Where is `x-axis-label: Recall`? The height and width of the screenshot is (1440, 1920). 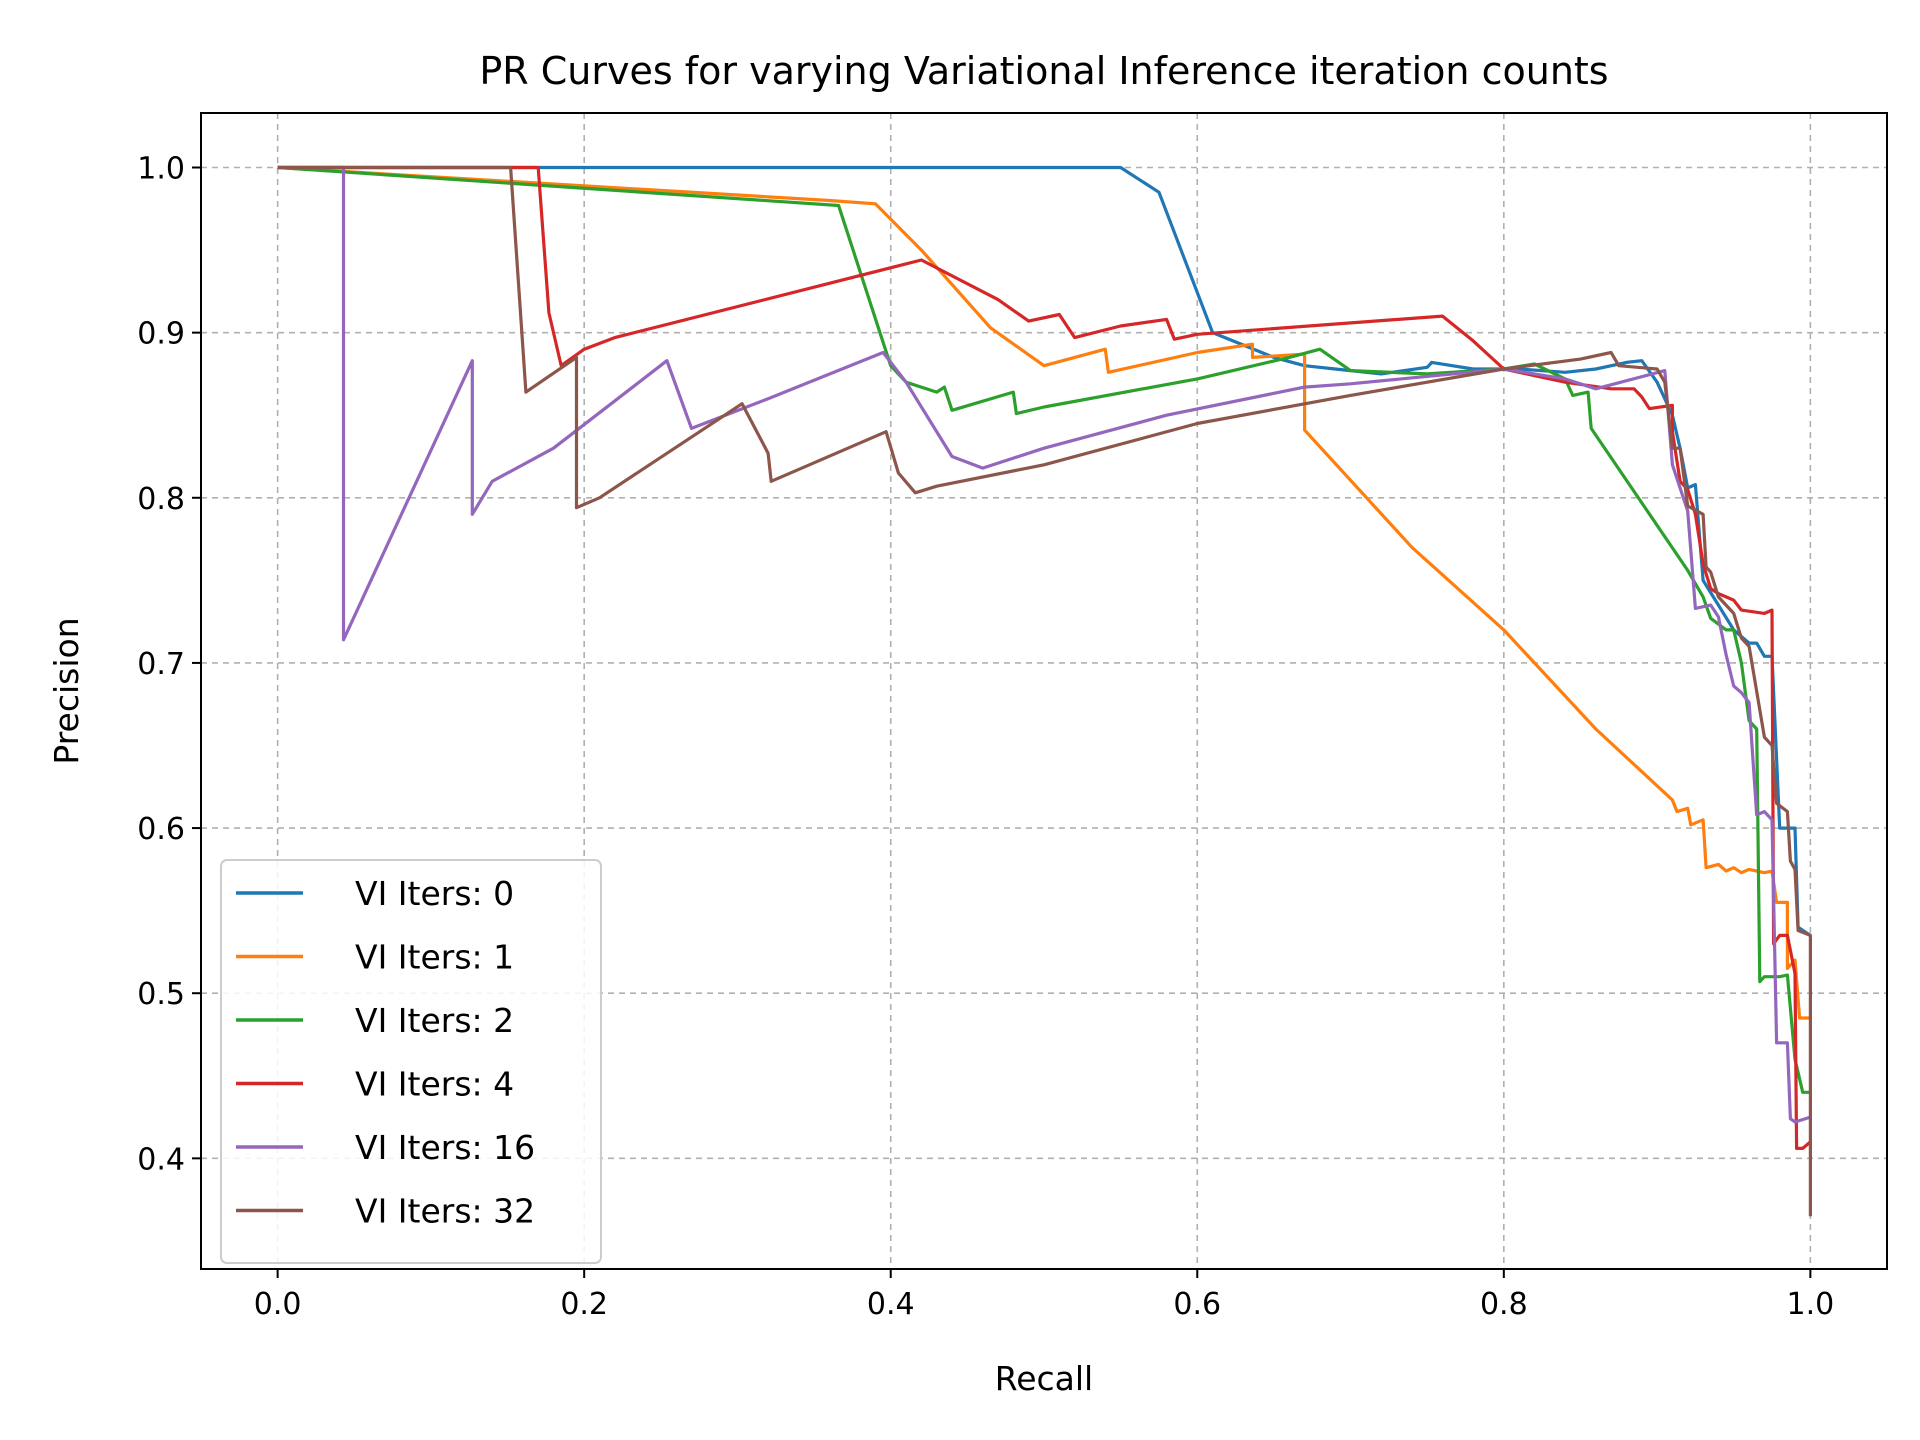 x-axis-label: Recall is located at coordinates (1044, 1378).